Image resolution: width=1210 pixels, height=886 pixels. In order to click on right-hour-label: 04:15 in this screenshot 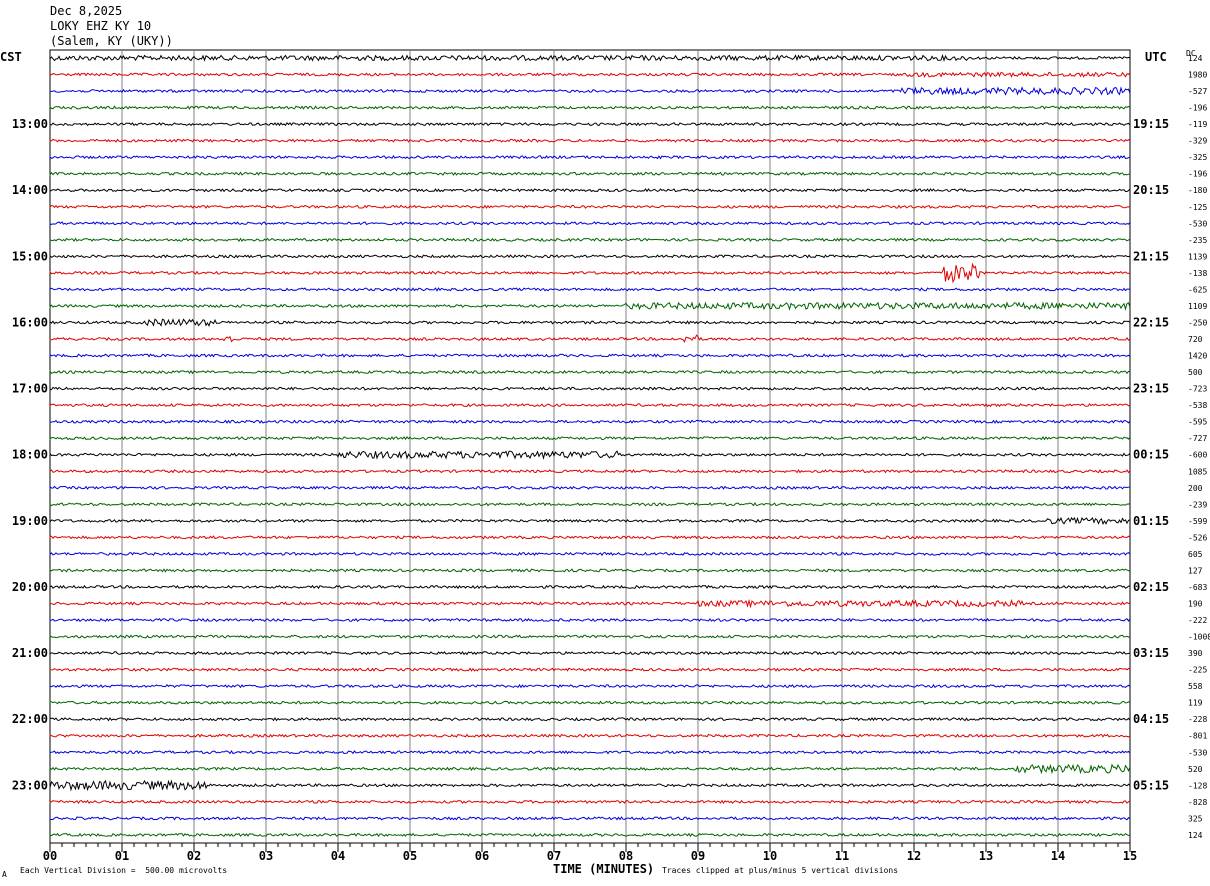, I will do `click(1151, 719)`.